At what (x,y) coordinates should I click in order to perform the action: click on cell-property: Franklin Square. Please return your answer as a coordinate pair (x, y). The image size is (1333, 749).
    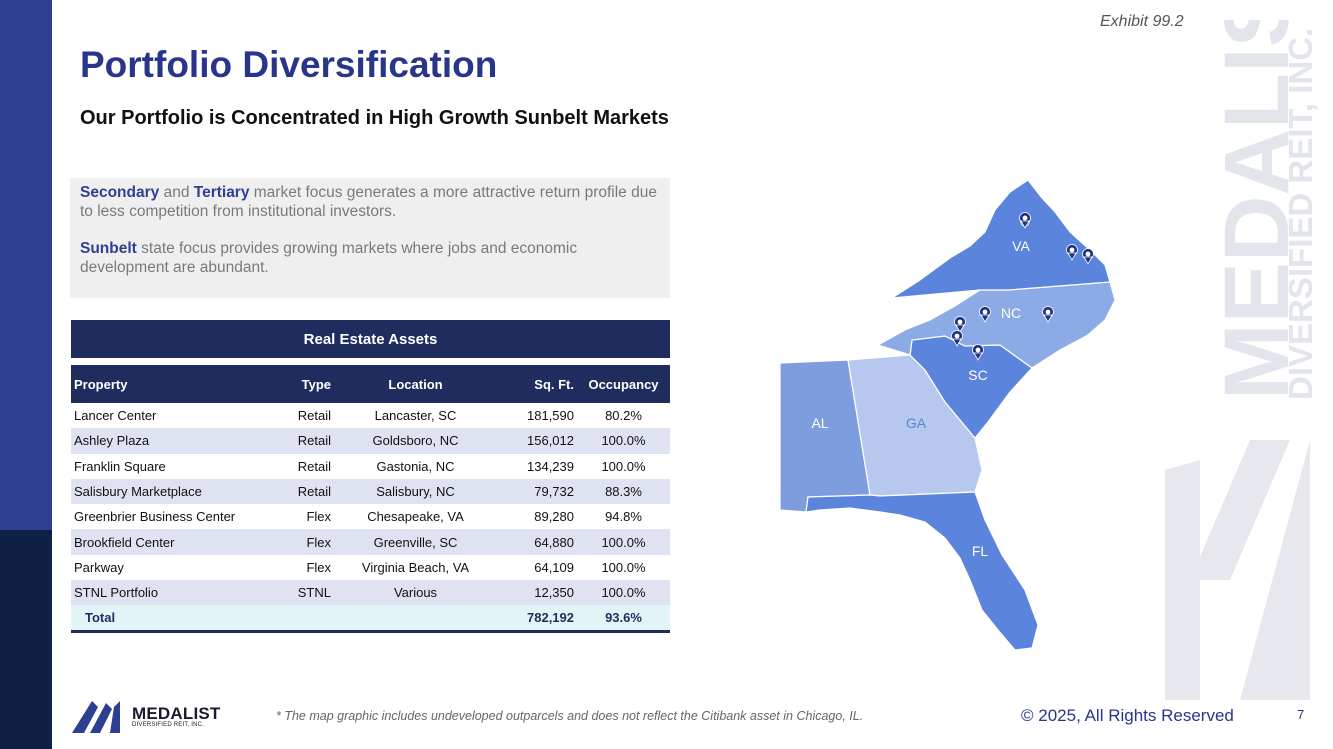
    Looking at the image, I should click on (168, 466).